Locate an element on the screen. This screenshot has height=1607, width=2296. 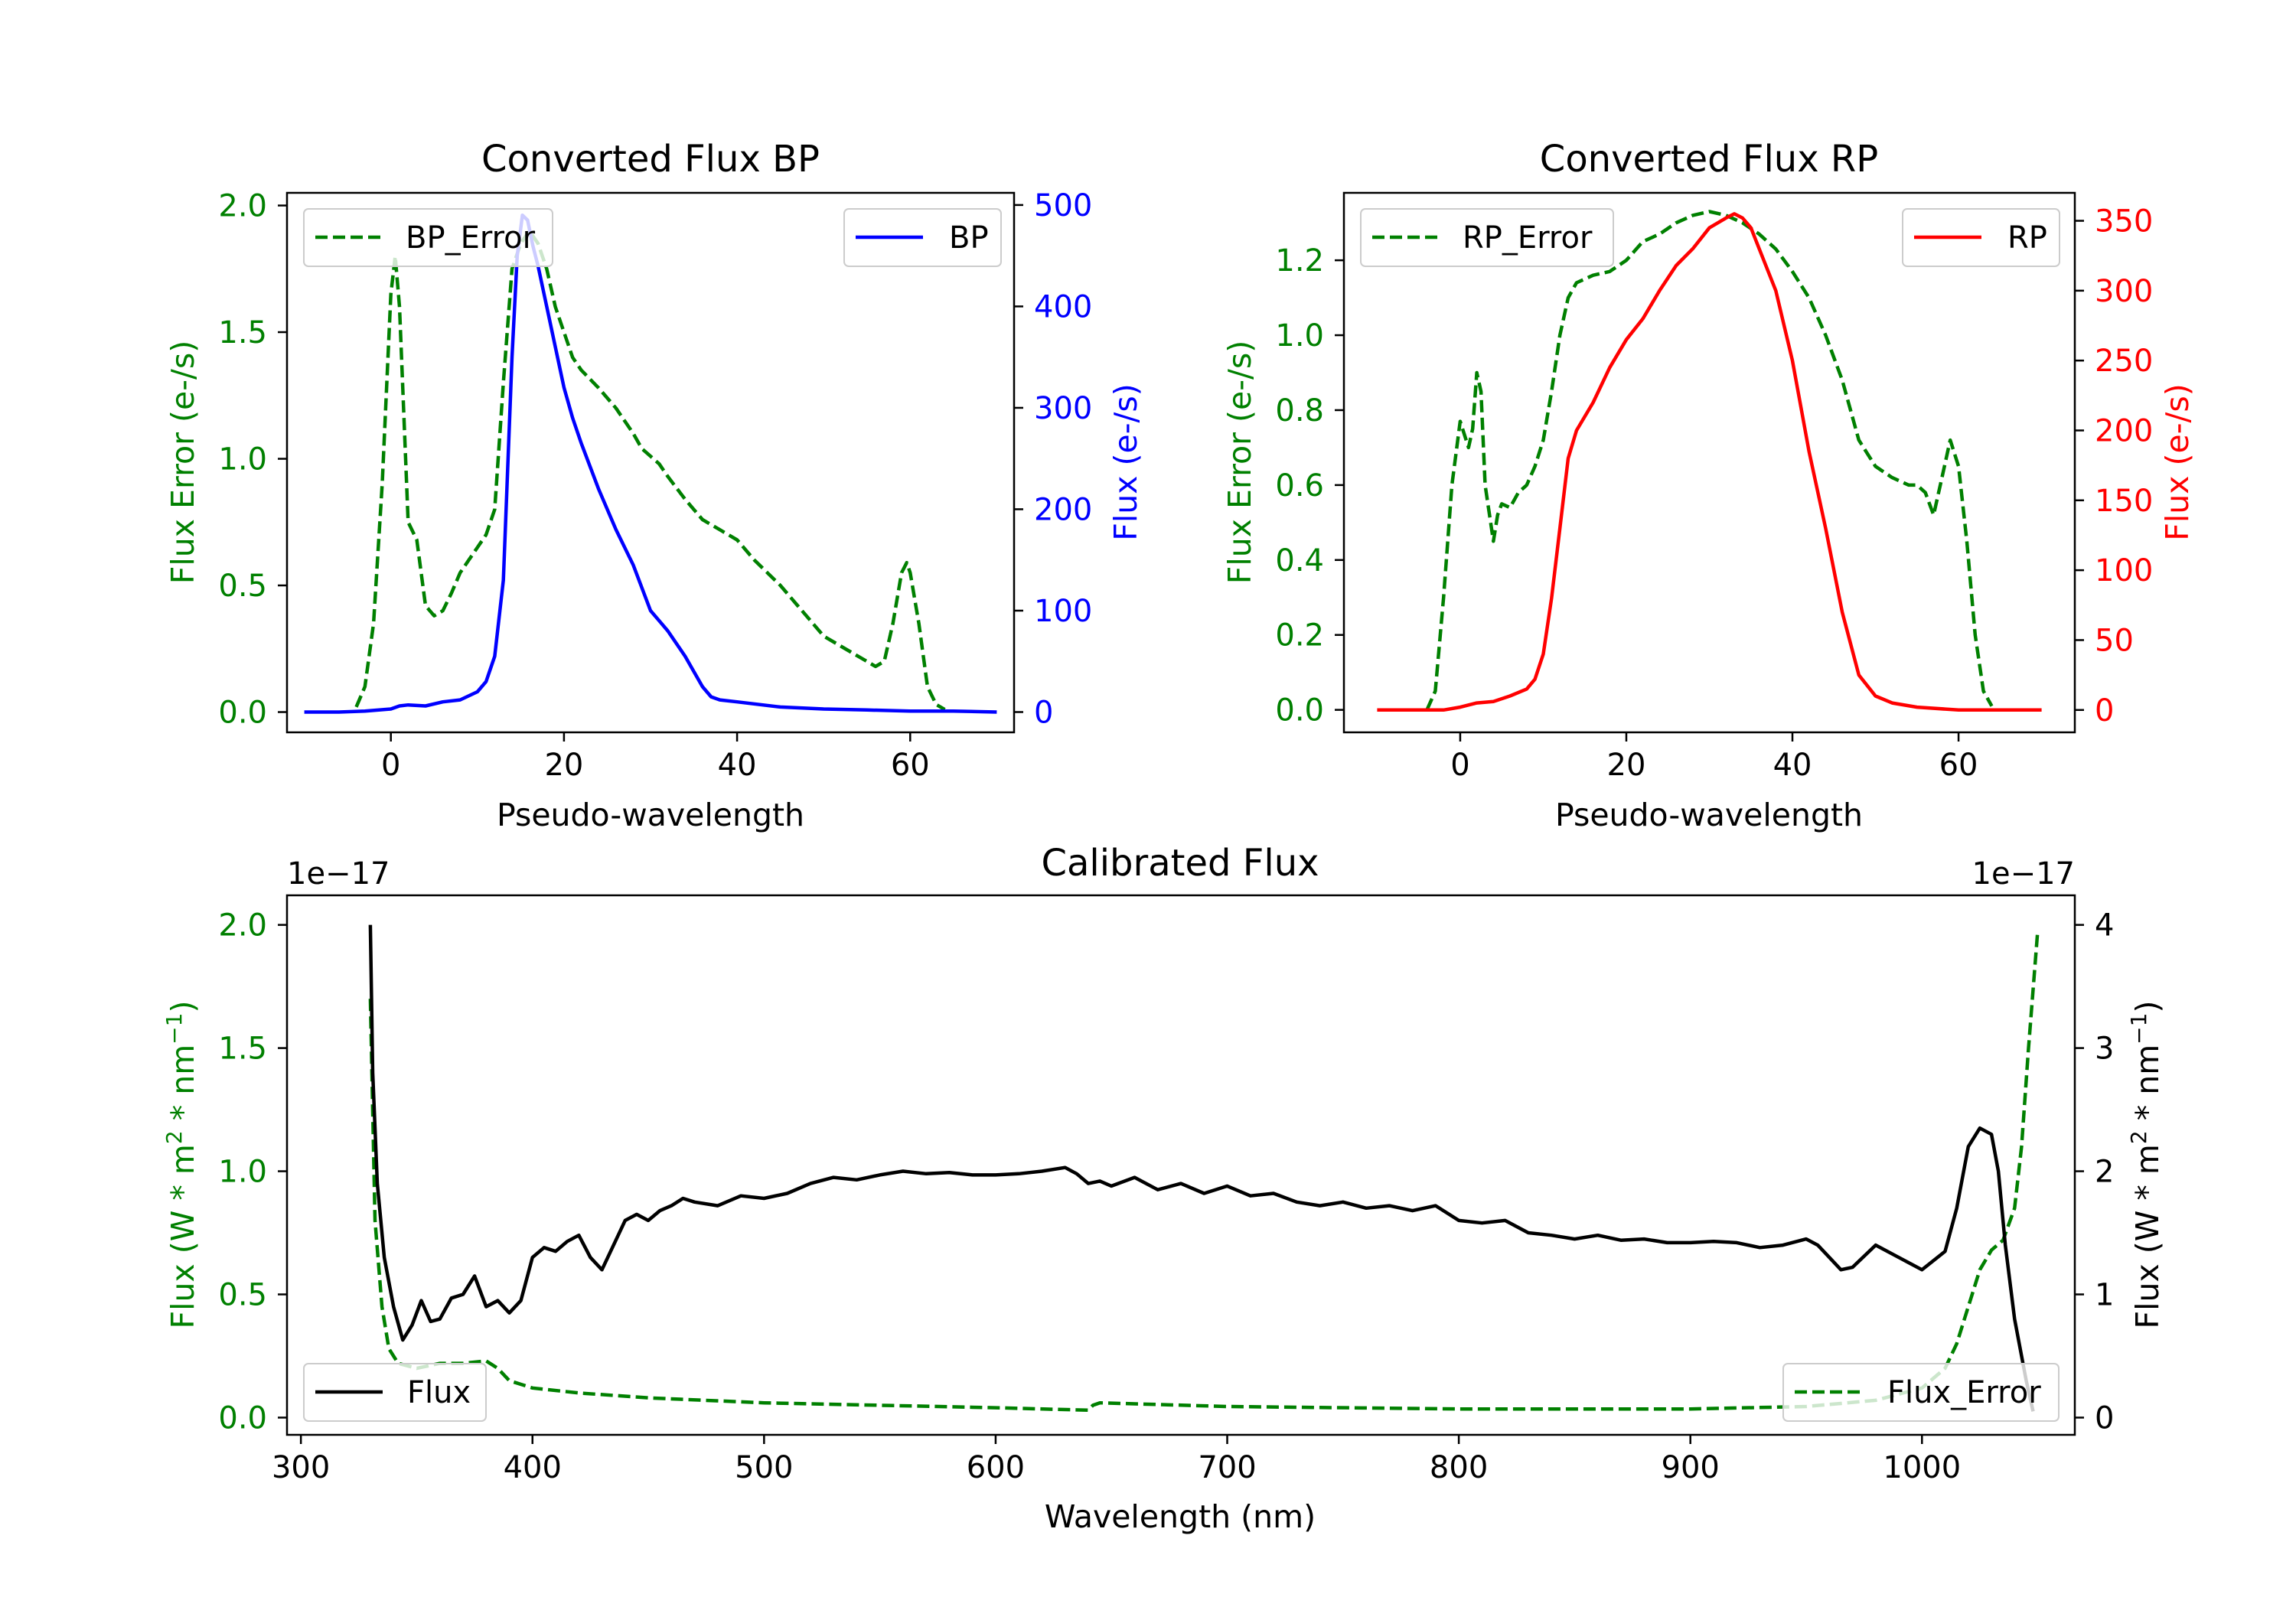
bp-title: Converted Flux BP is located at coordinates (650, 159).